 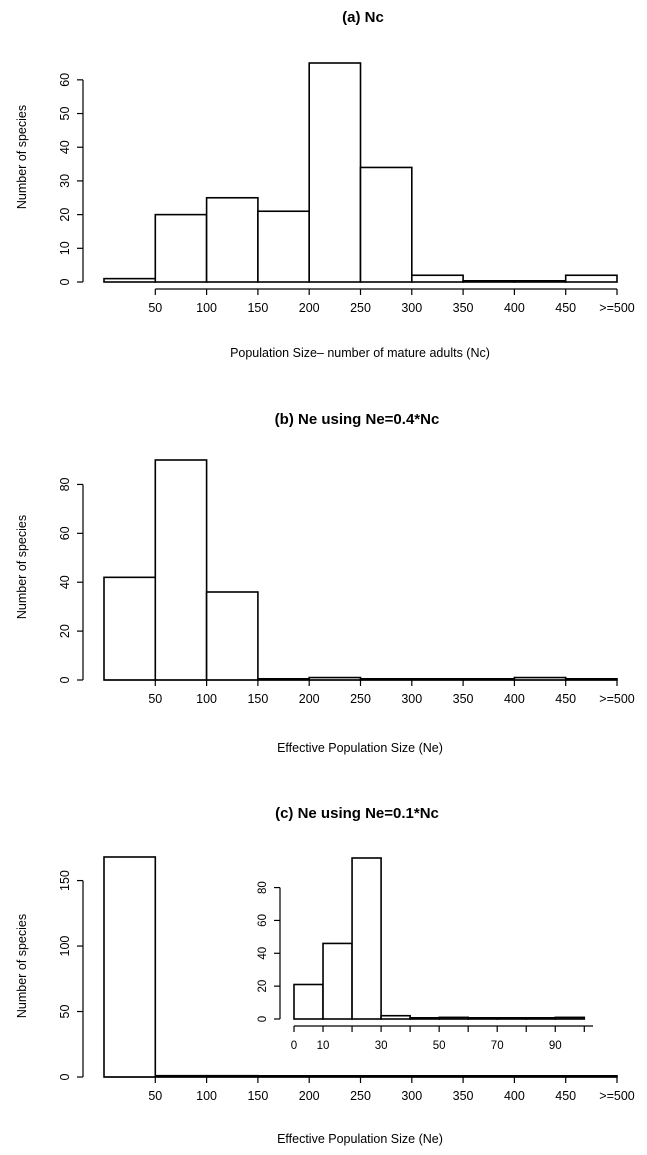 I want to click on panel-c-y-tick-label: 50, so click(x=65, y=1012).